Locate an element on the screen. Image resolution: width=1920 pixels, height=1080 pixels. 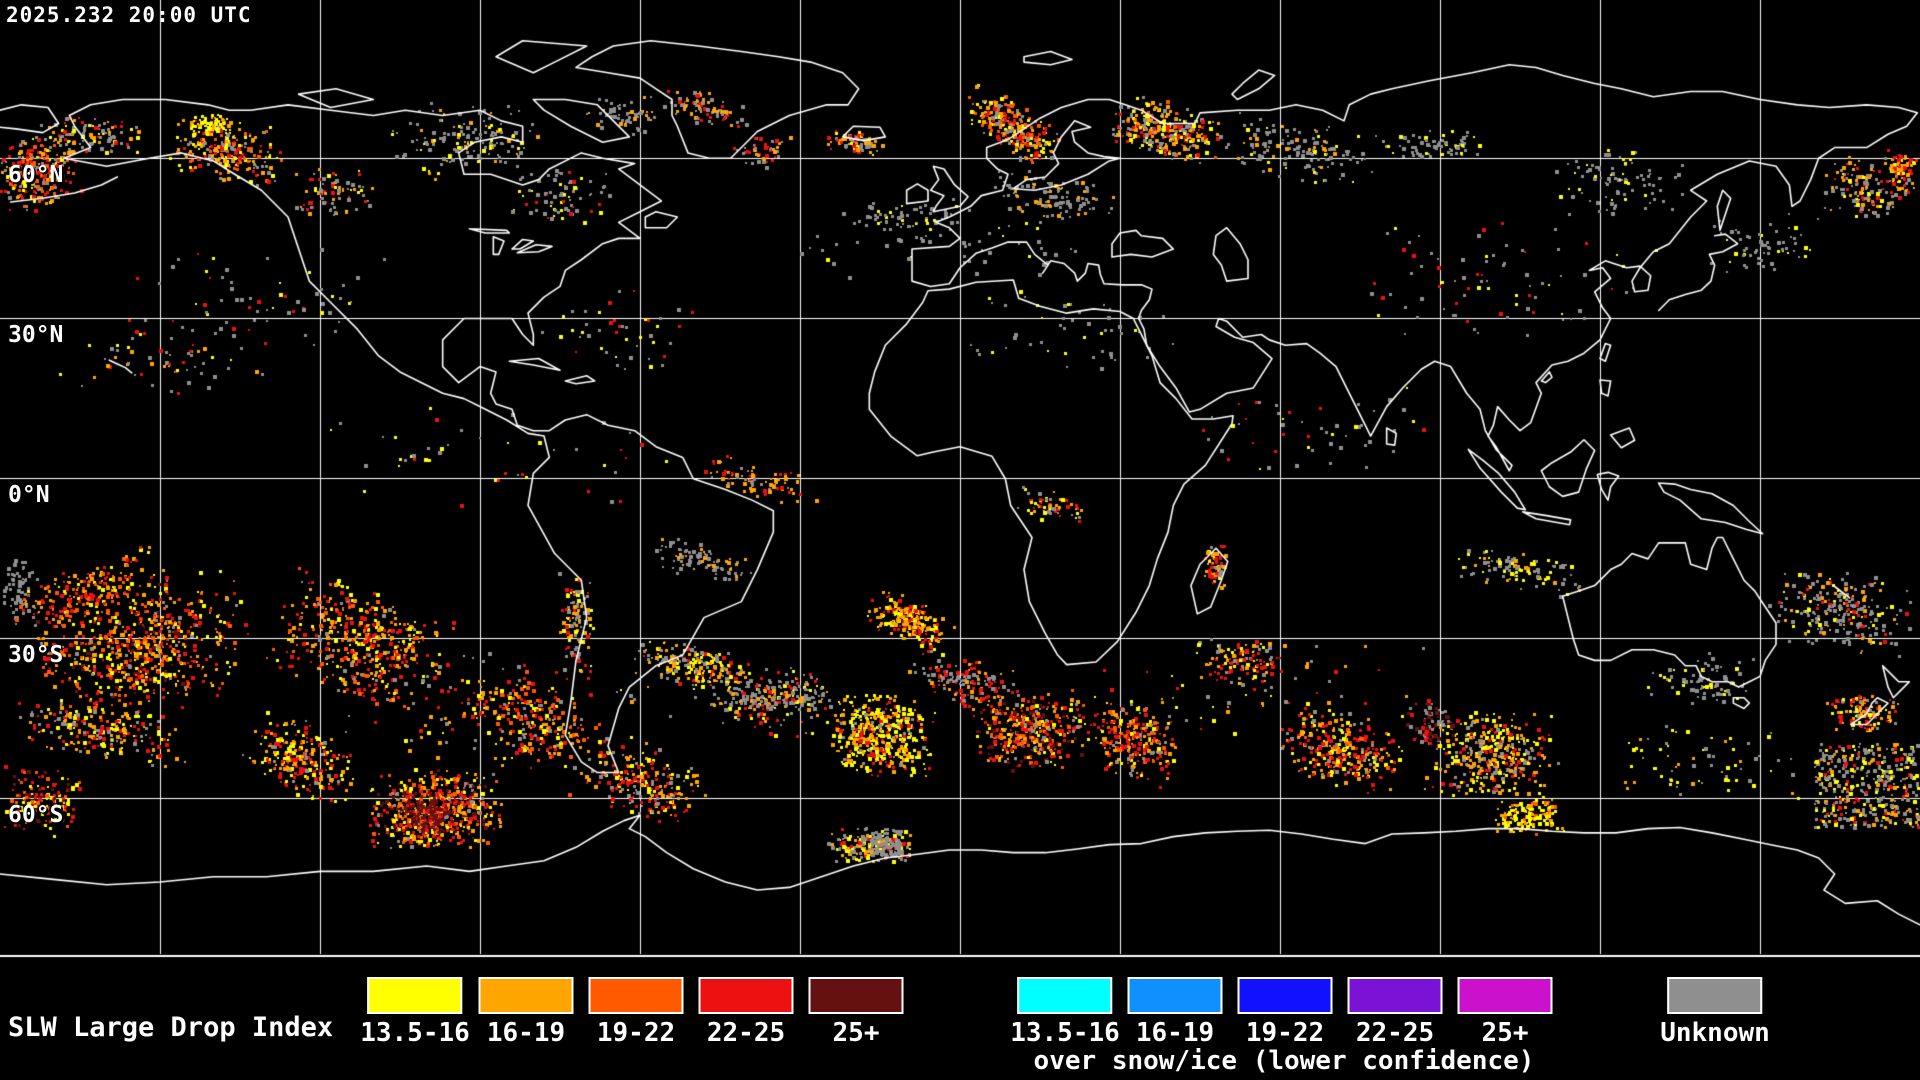
legend-item-snow-ice: 19-22 is located at coordinates (1285, 1012).